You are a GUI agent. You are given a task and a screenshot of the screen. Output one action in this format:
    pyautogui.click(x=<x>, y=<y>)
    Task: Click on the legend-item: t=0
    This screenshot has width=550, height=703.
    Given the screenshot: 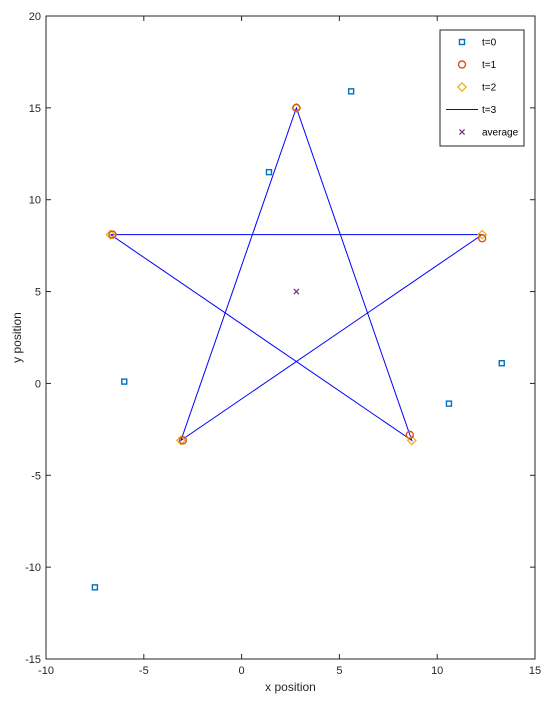 What is the action you would take?
    pyautogui.click(x=477, y=43)
    